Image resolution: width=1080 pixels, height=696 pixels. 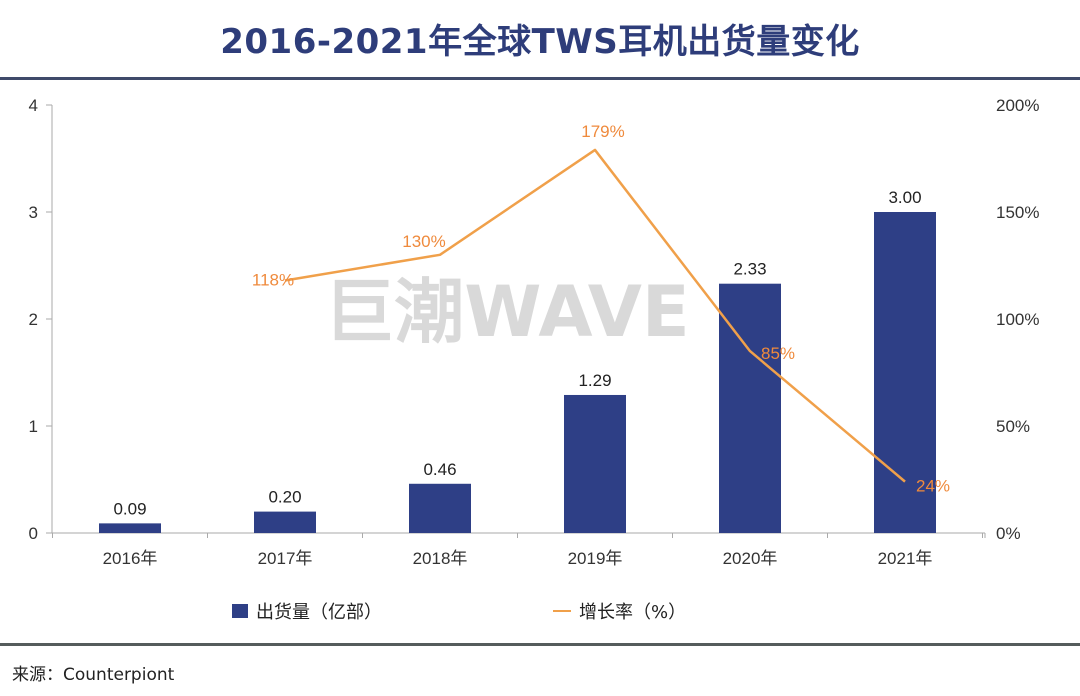 What do you see at coordinates (1008, 533) in the screenshot?
I see `y-right-tick-label: 0%` at bounding box center [1008, 533].